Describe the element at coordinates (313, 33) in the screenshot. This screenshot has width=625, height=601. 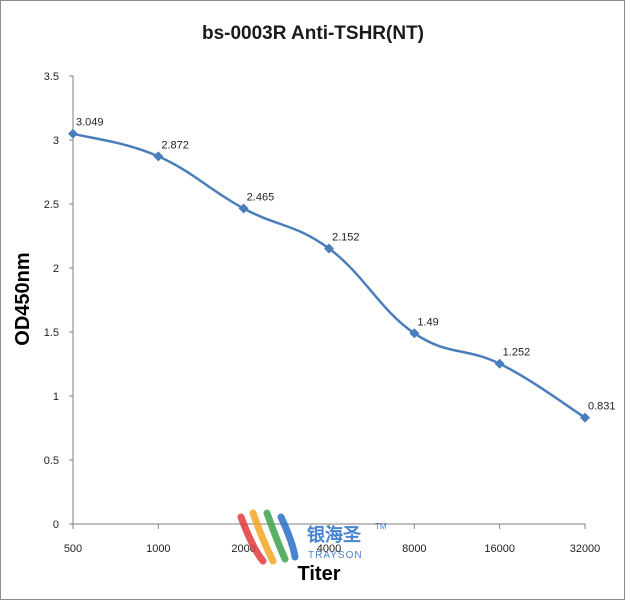
I see `chart-title: bs-0003R Anti-TSHR(NT)` at that location.